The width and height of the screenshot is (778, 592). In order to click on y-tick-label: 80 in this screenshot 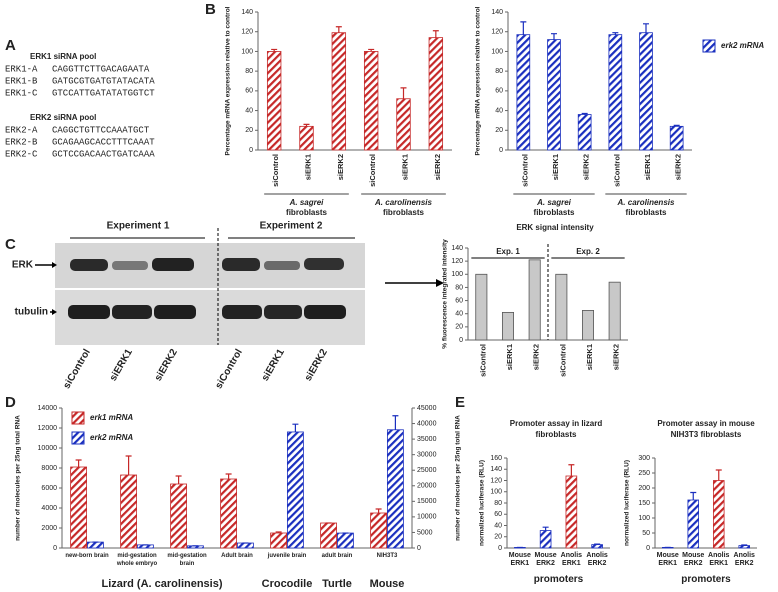, I will do `click(499, 71)`.